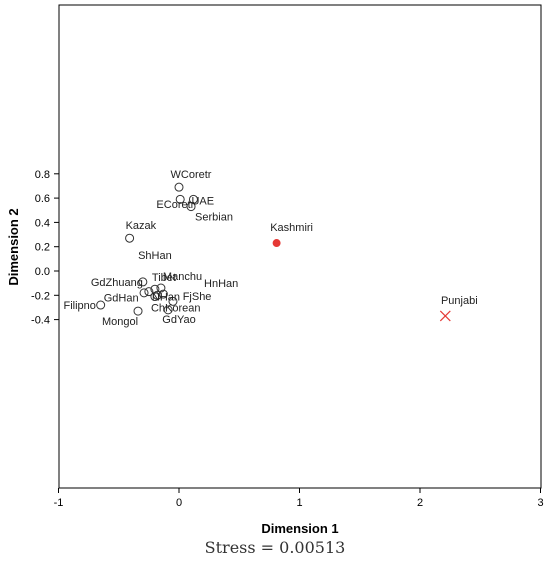 This screenshot has height=565, width=550. Describe the element at coordinates (42, 175) in the screenshot. I see `y-tick-label: 0.8` at that location.